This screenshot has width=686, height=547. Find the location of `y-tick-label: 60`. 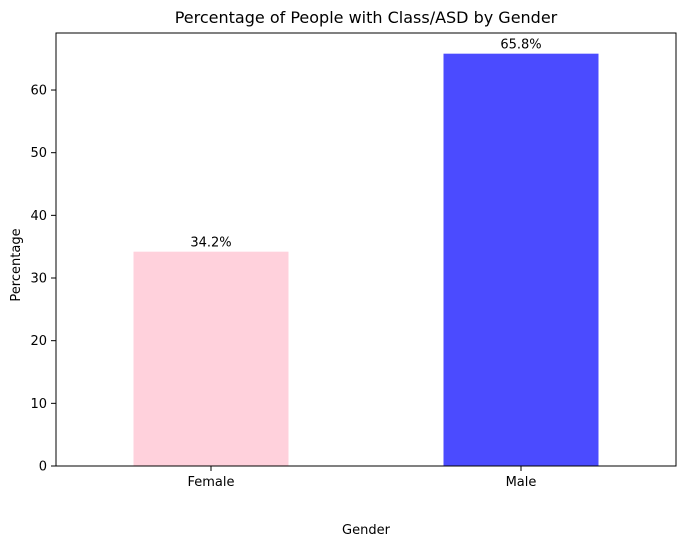

y-tick-label: 60 is located at coordinates (38, 91).